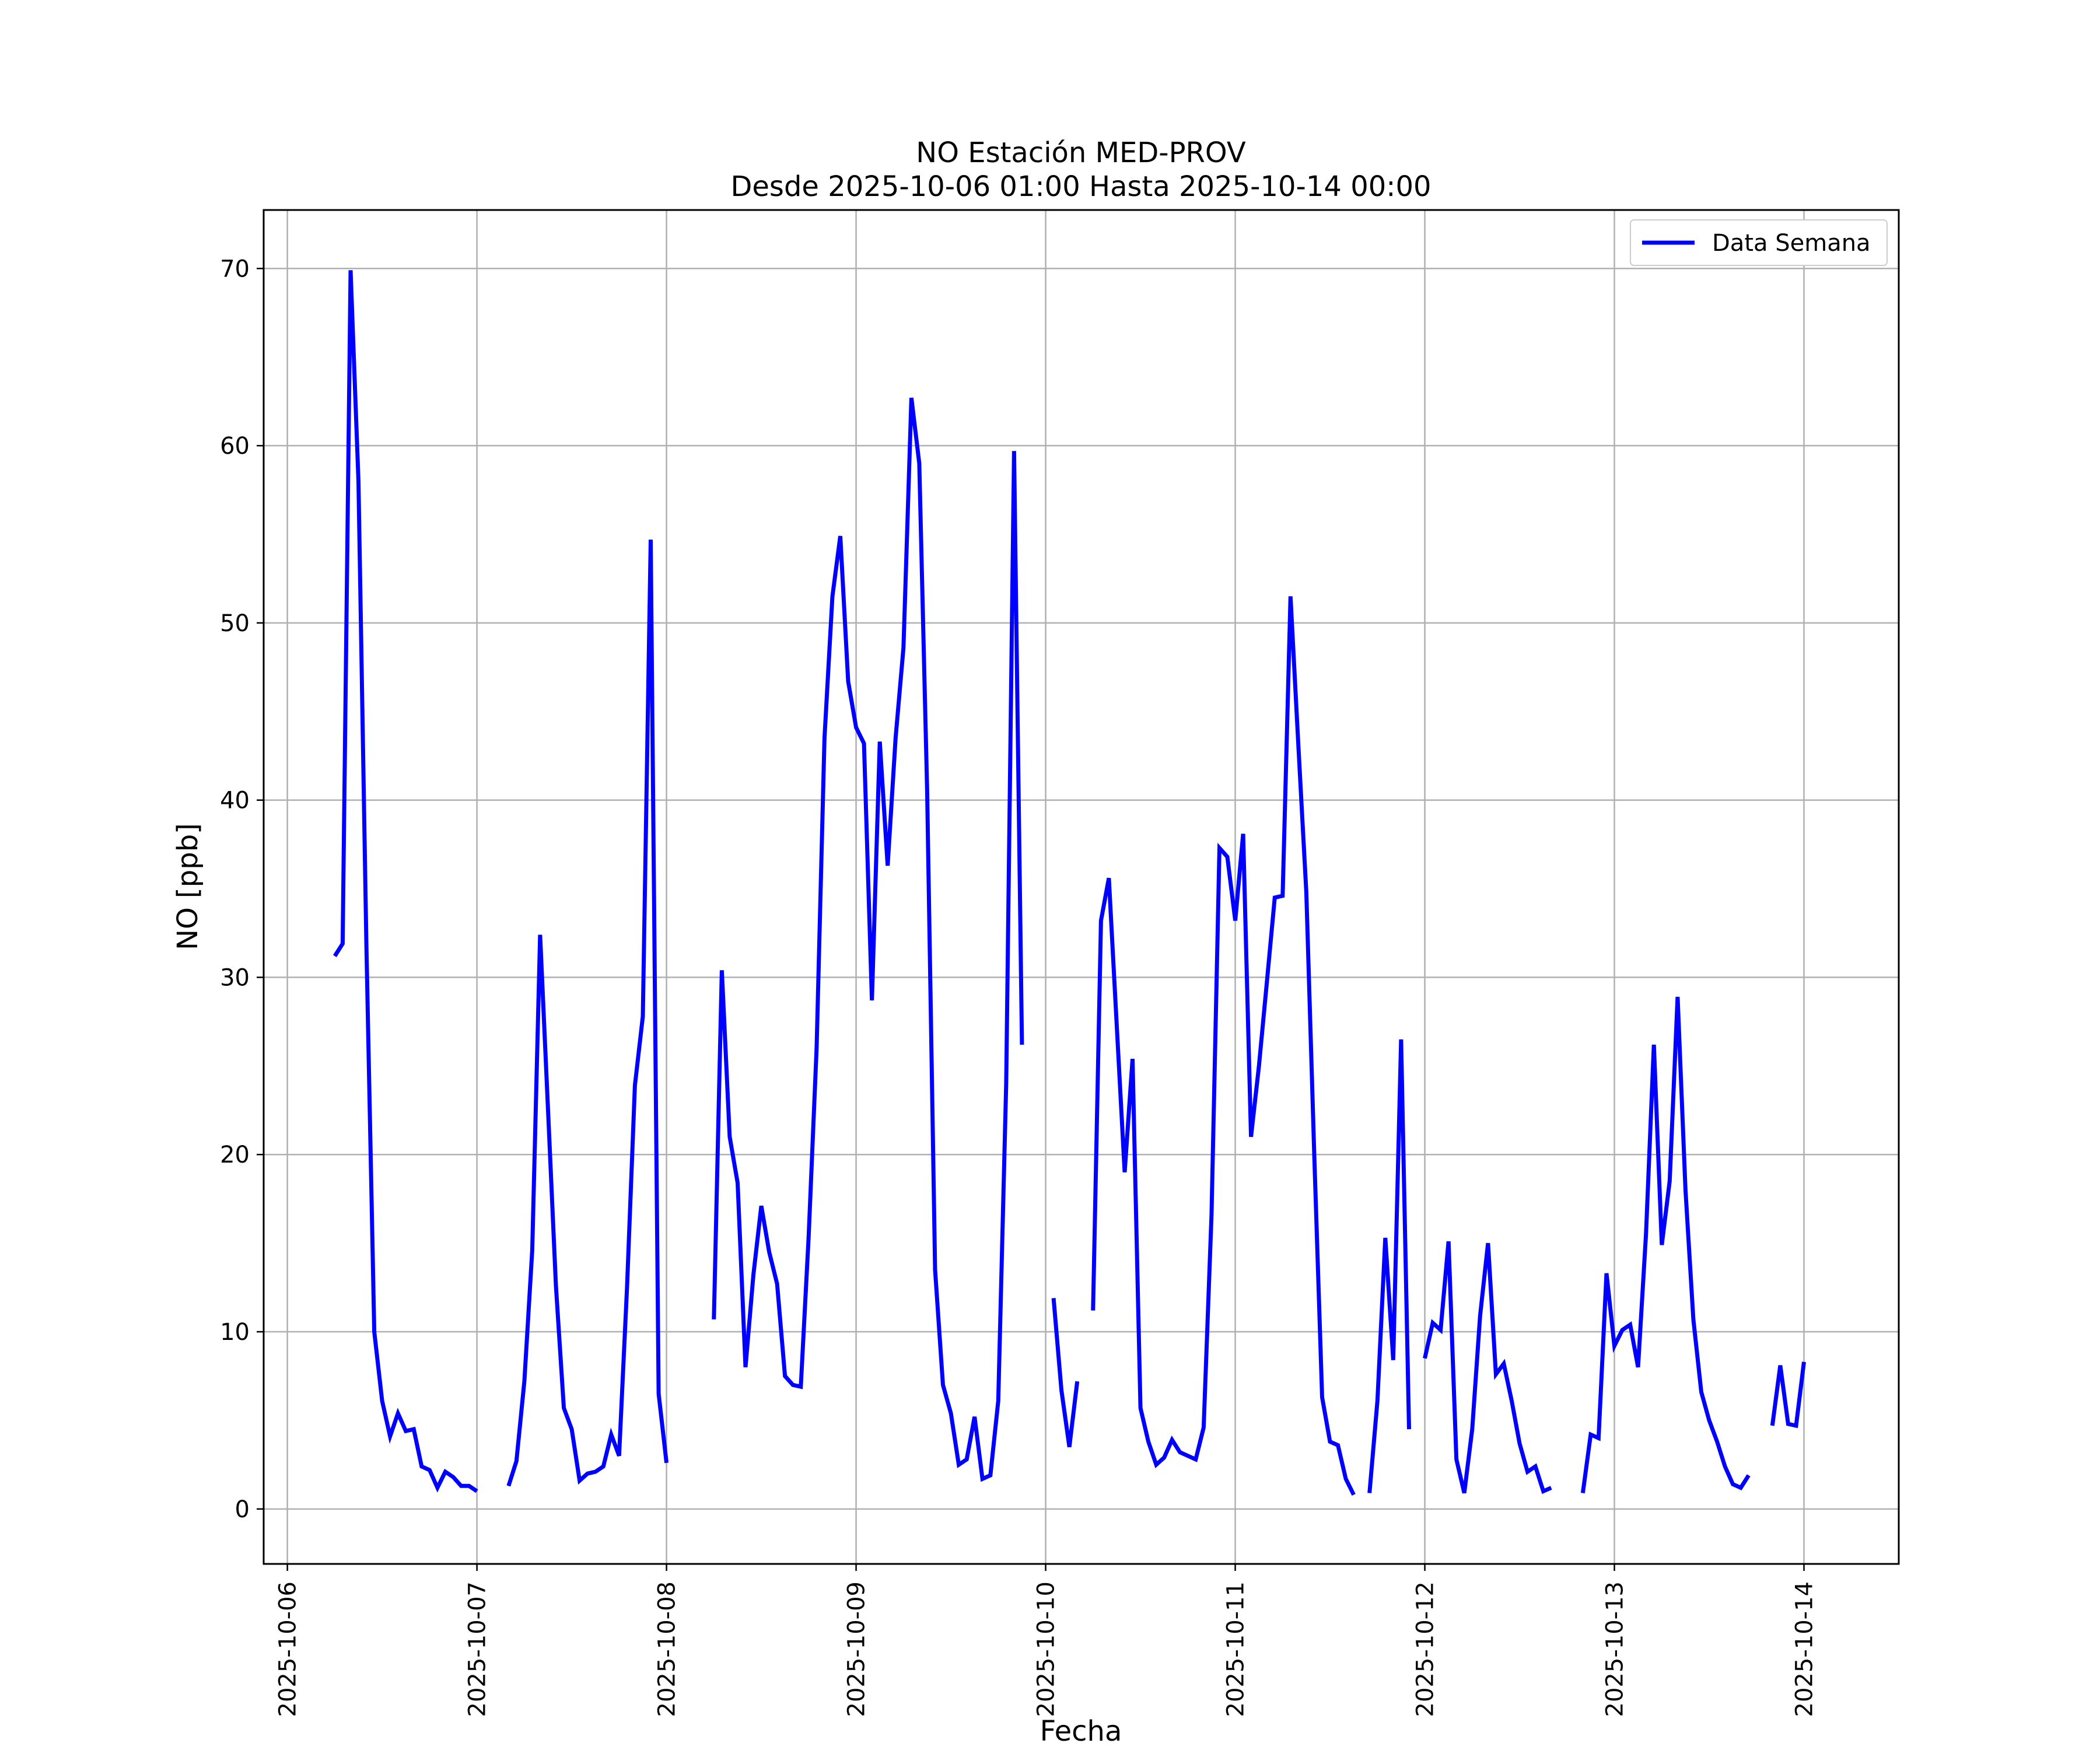 The image size is (2100, 1750). What do you see at coordinates (477, 1649) in the screenshot?
I see `x-tick-label: 2025-10-07` at bounding box center [477, 1649].